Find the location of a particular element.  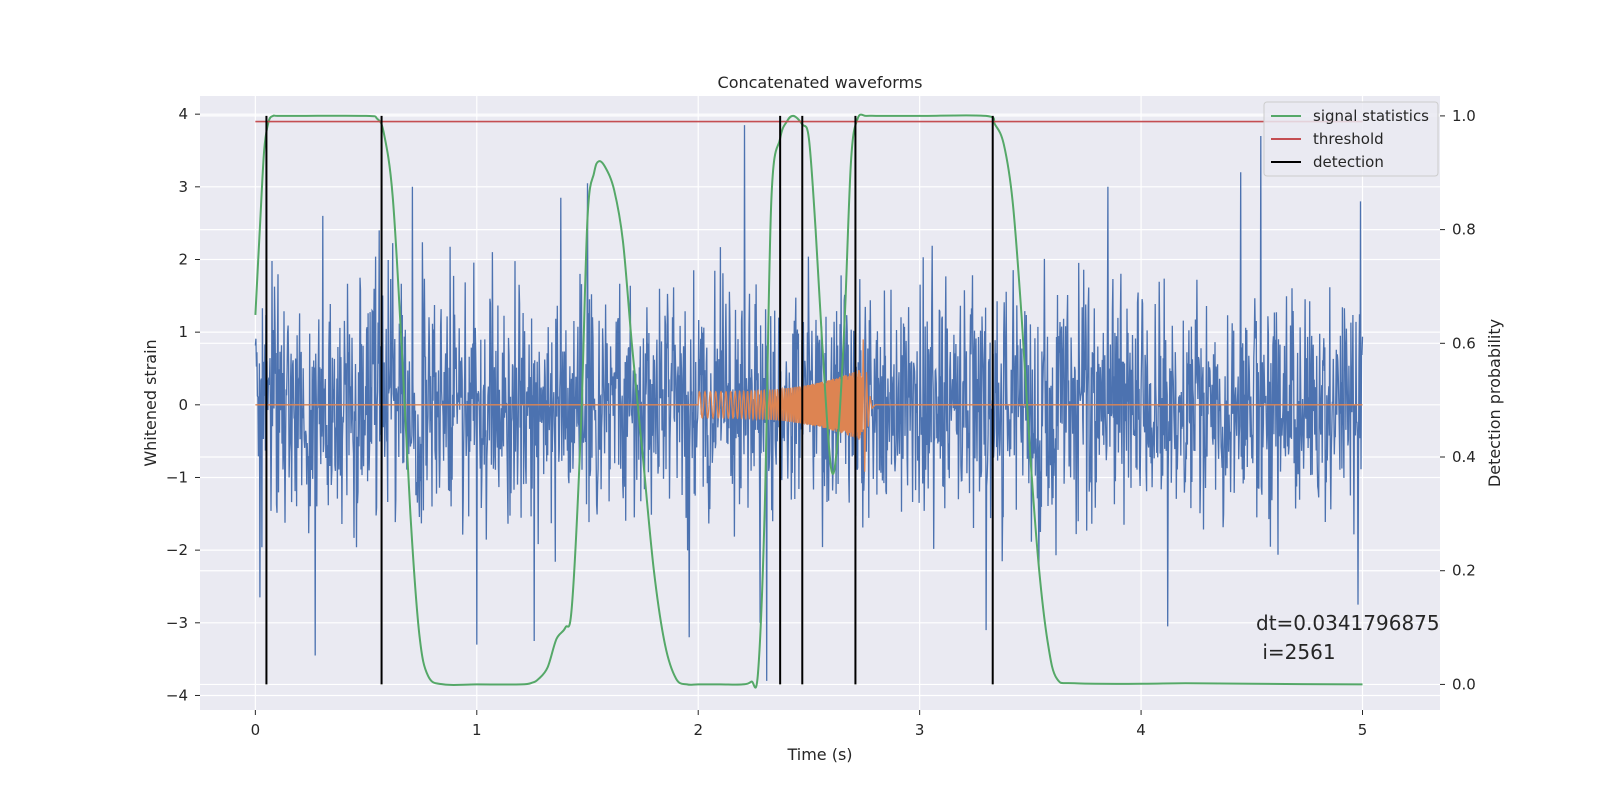

y2-axis-ticks: 0.0 0.2 0.4 0.6 0.8 1.0 is located at coordinates (1458, 400).